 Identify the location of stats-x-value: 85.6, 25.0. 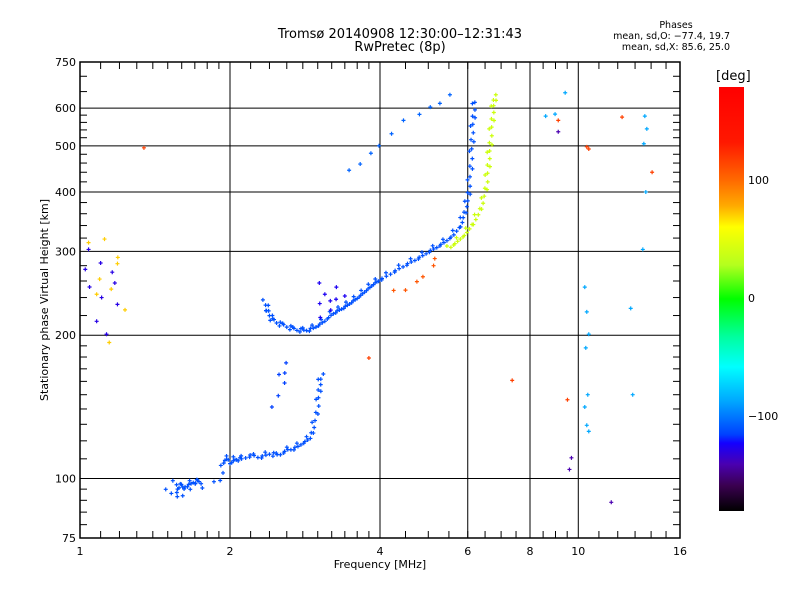
(705, 47).